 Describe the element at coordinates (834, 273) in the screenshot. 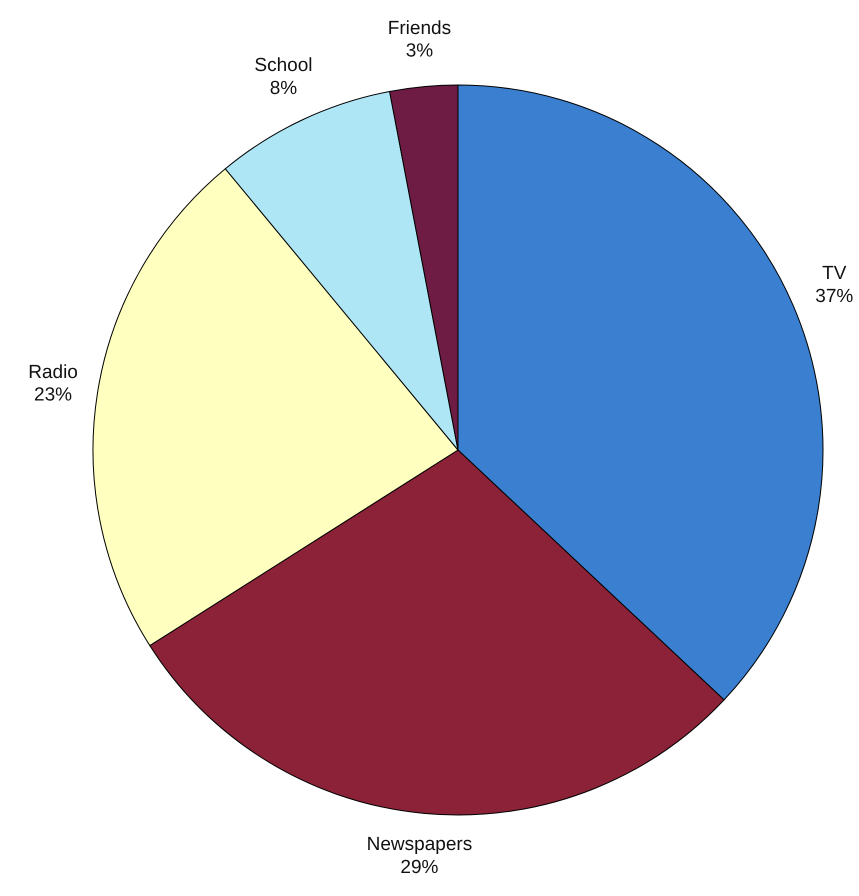

I see `slice-label: TV` at that location.